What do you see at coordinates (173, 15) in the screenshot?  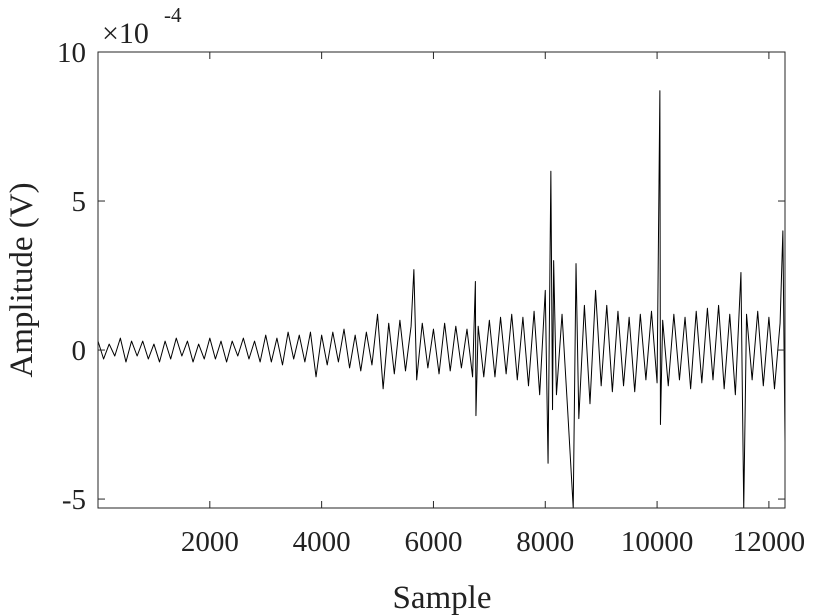 I see `y-exponent: -4` at bounding box center [173, 15].